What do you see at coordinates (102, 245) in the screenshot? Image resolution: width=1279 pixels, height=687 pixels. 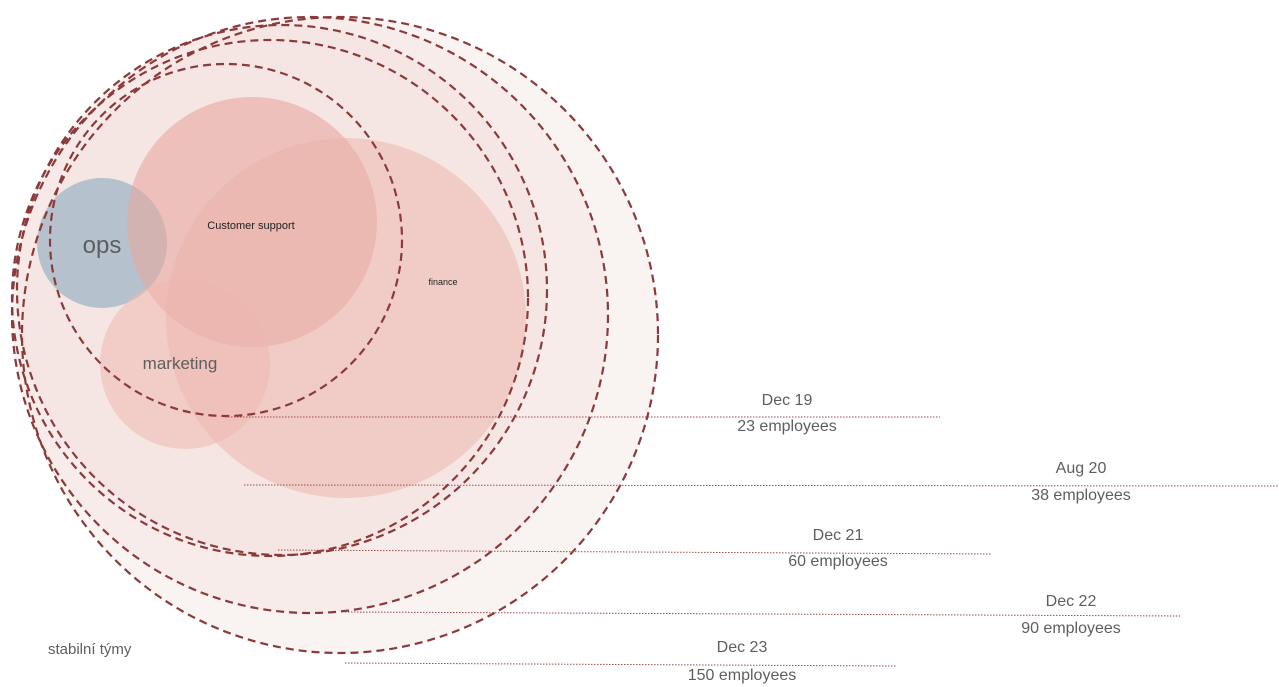 I see `team-label-ops: ops` at bounding box center [102, 245].